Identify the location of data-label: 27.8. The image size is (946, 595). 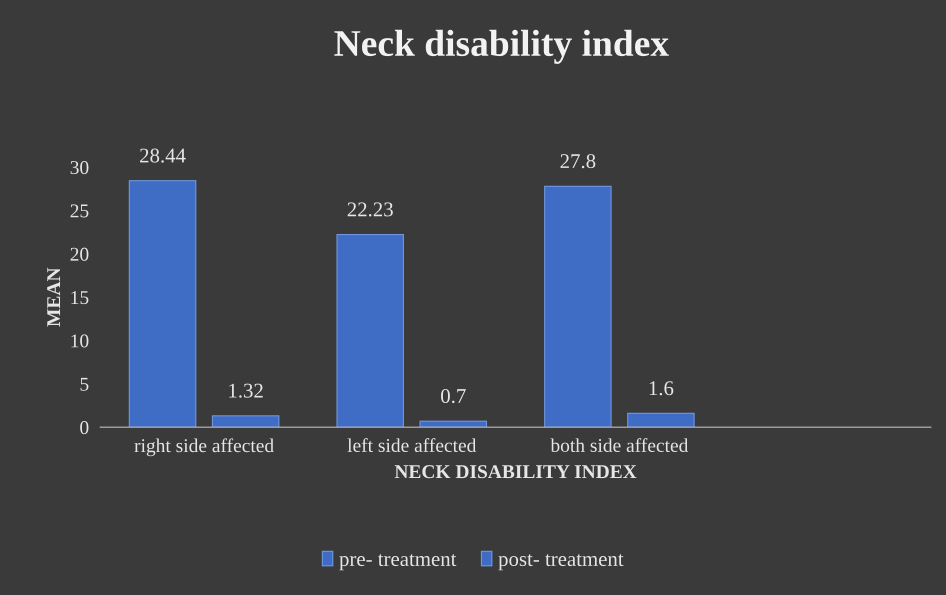
(578, 161).